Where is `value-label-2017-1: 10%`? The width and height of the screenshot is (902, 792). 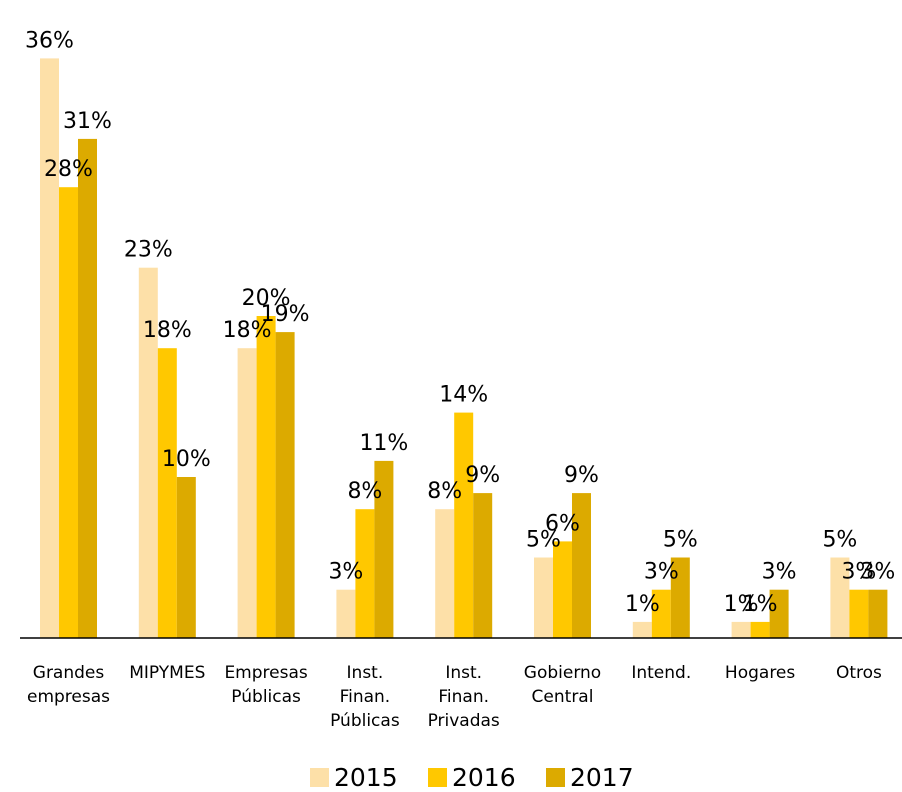
value-label-2017-1: 10% is located at coordinates (186, 459).